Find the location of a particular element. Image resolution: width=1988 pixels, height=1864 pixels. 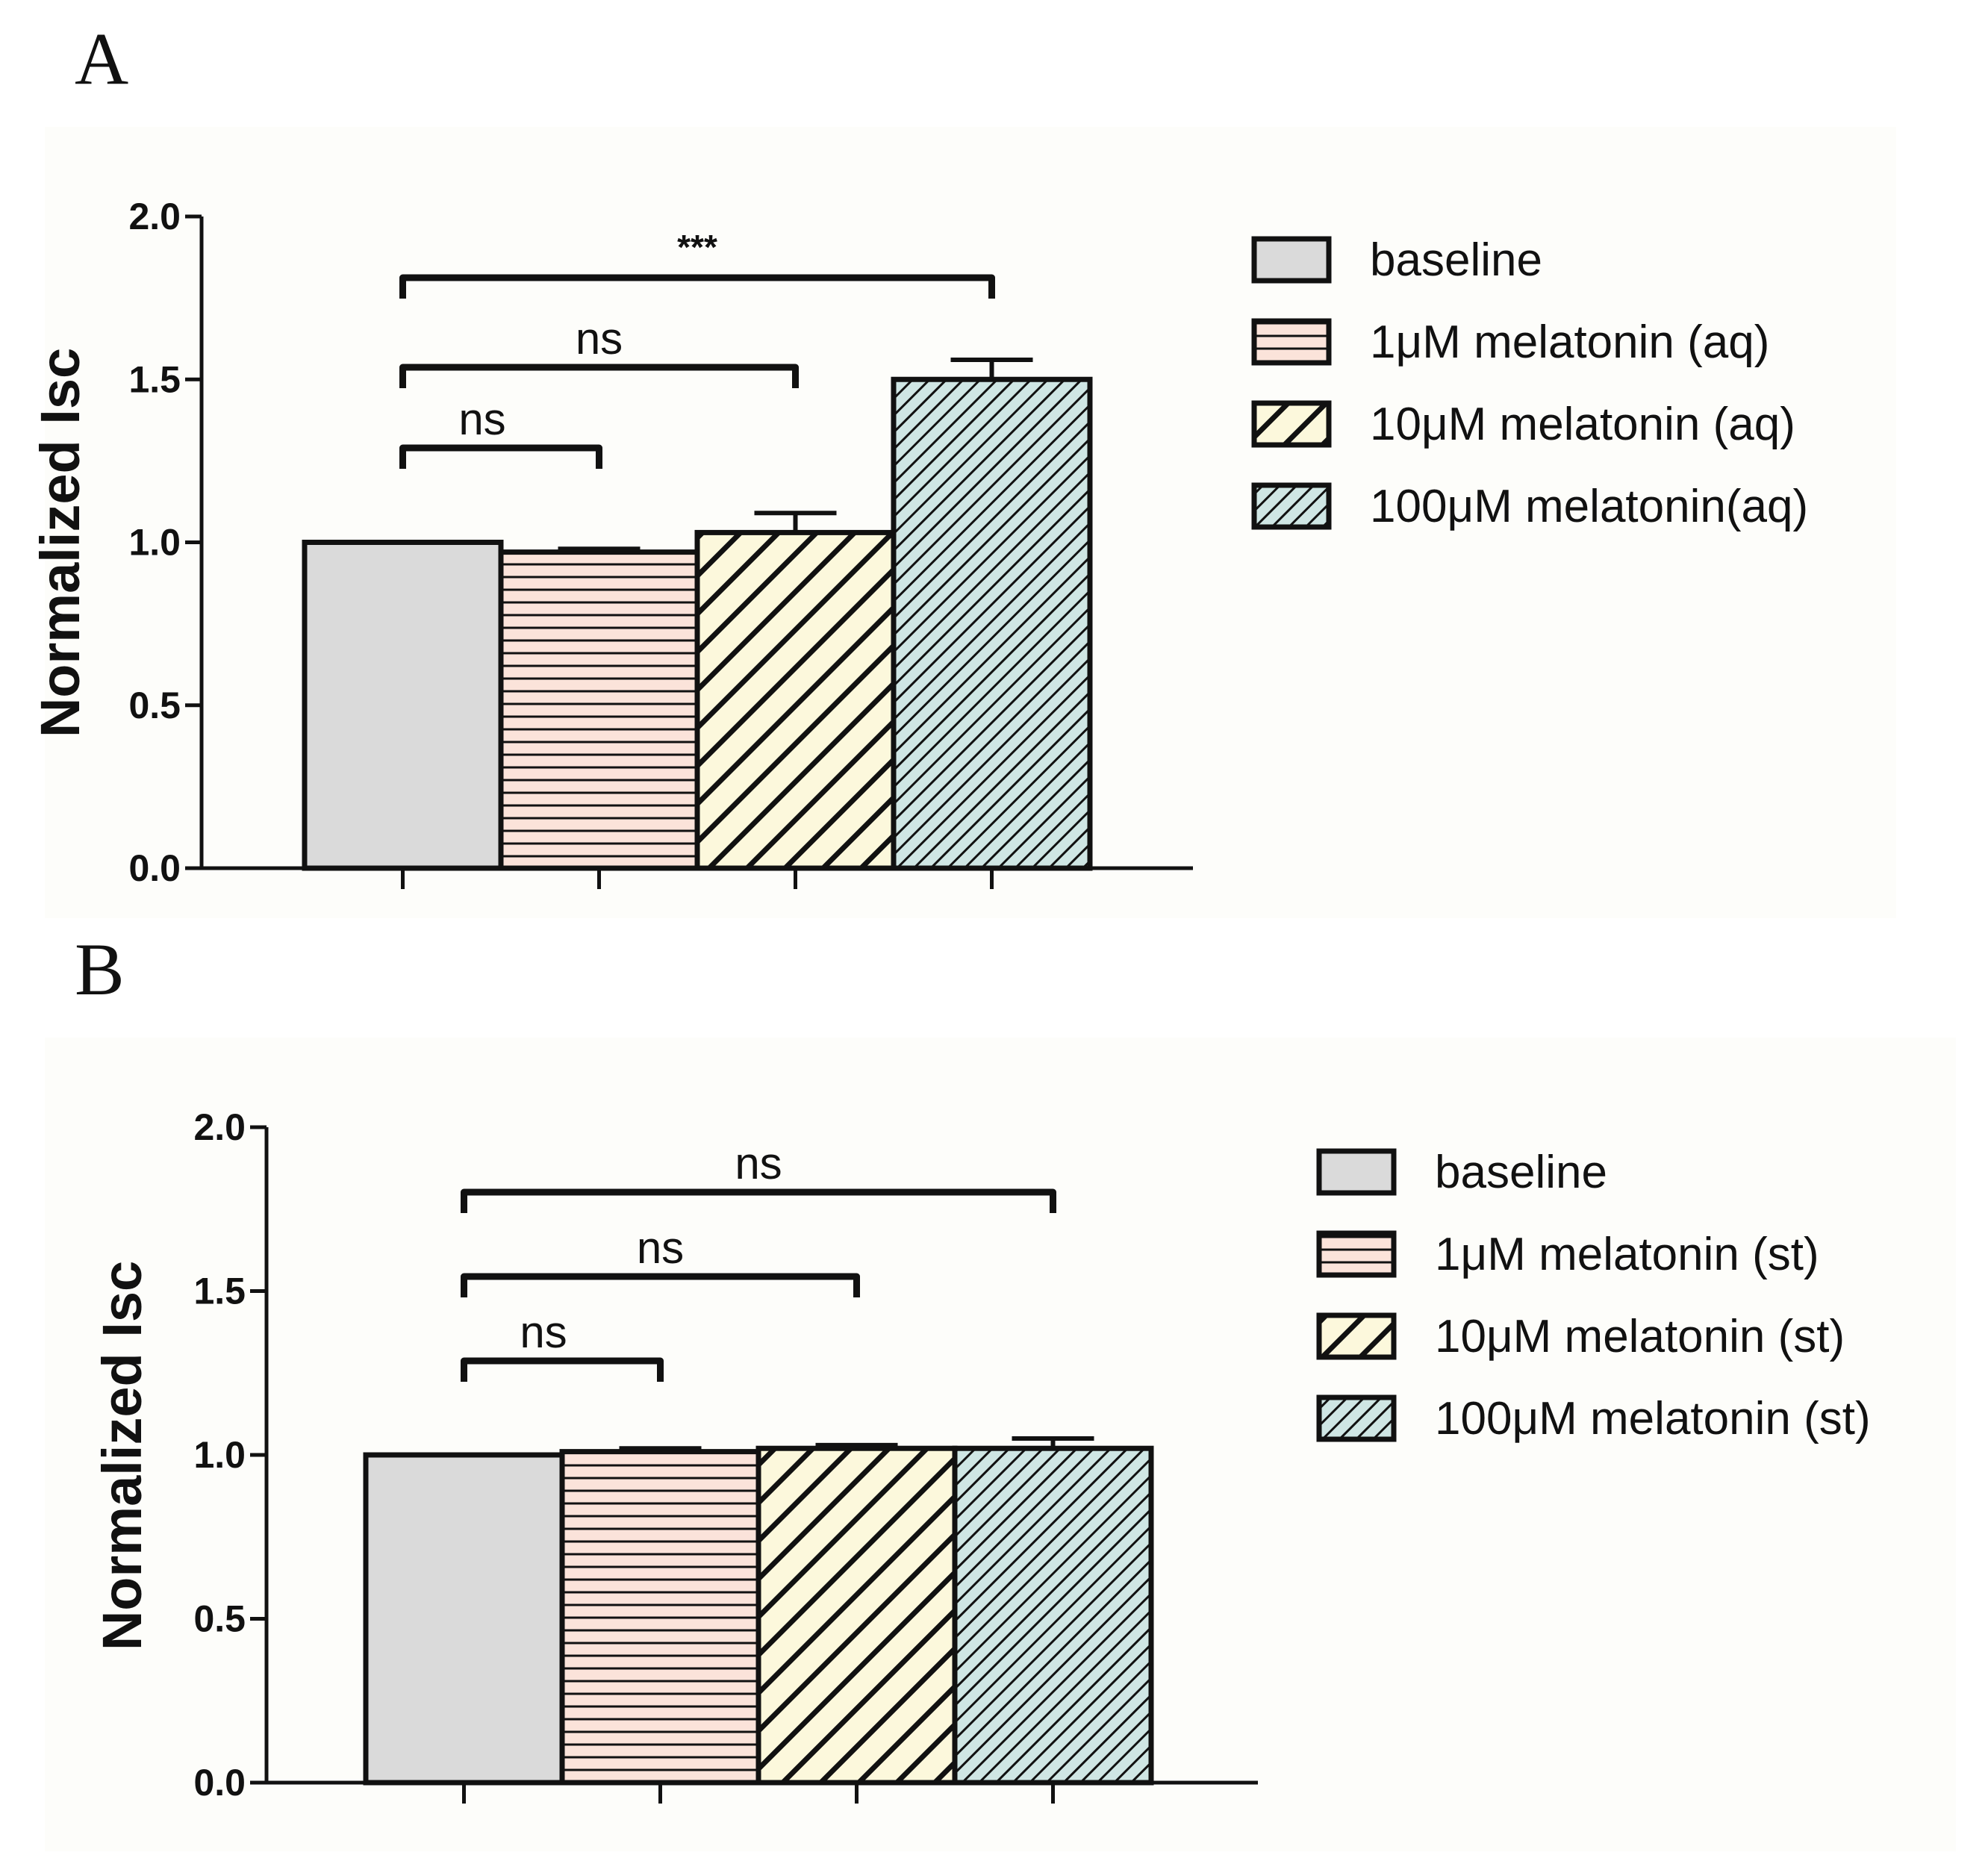

panel-b-y-tick-label: 2.0 is located at coordinates (219, 1127).